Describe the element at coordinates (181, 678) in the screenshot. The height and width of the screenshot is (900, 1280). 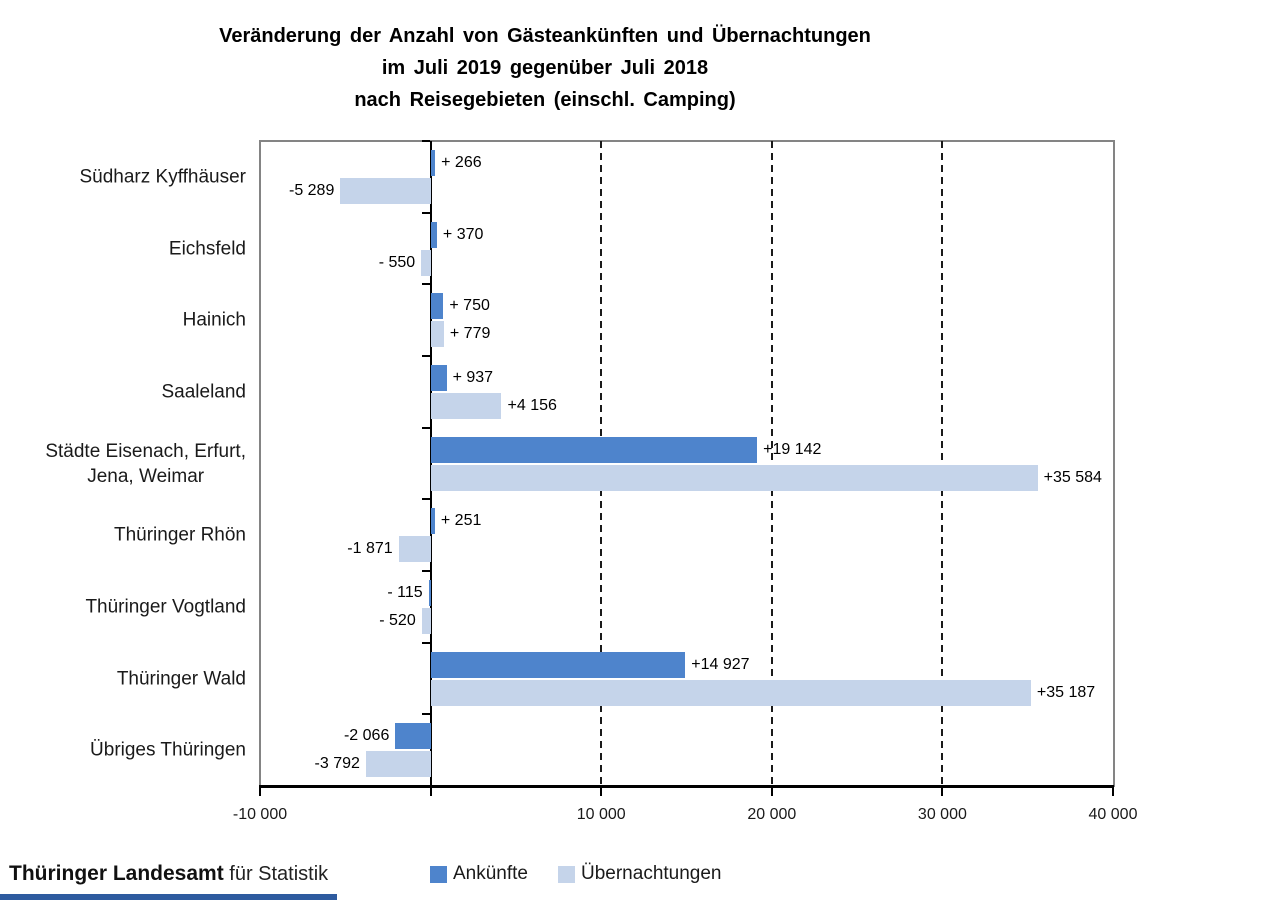
I see `category-label: Thüringer Wald` at that location.